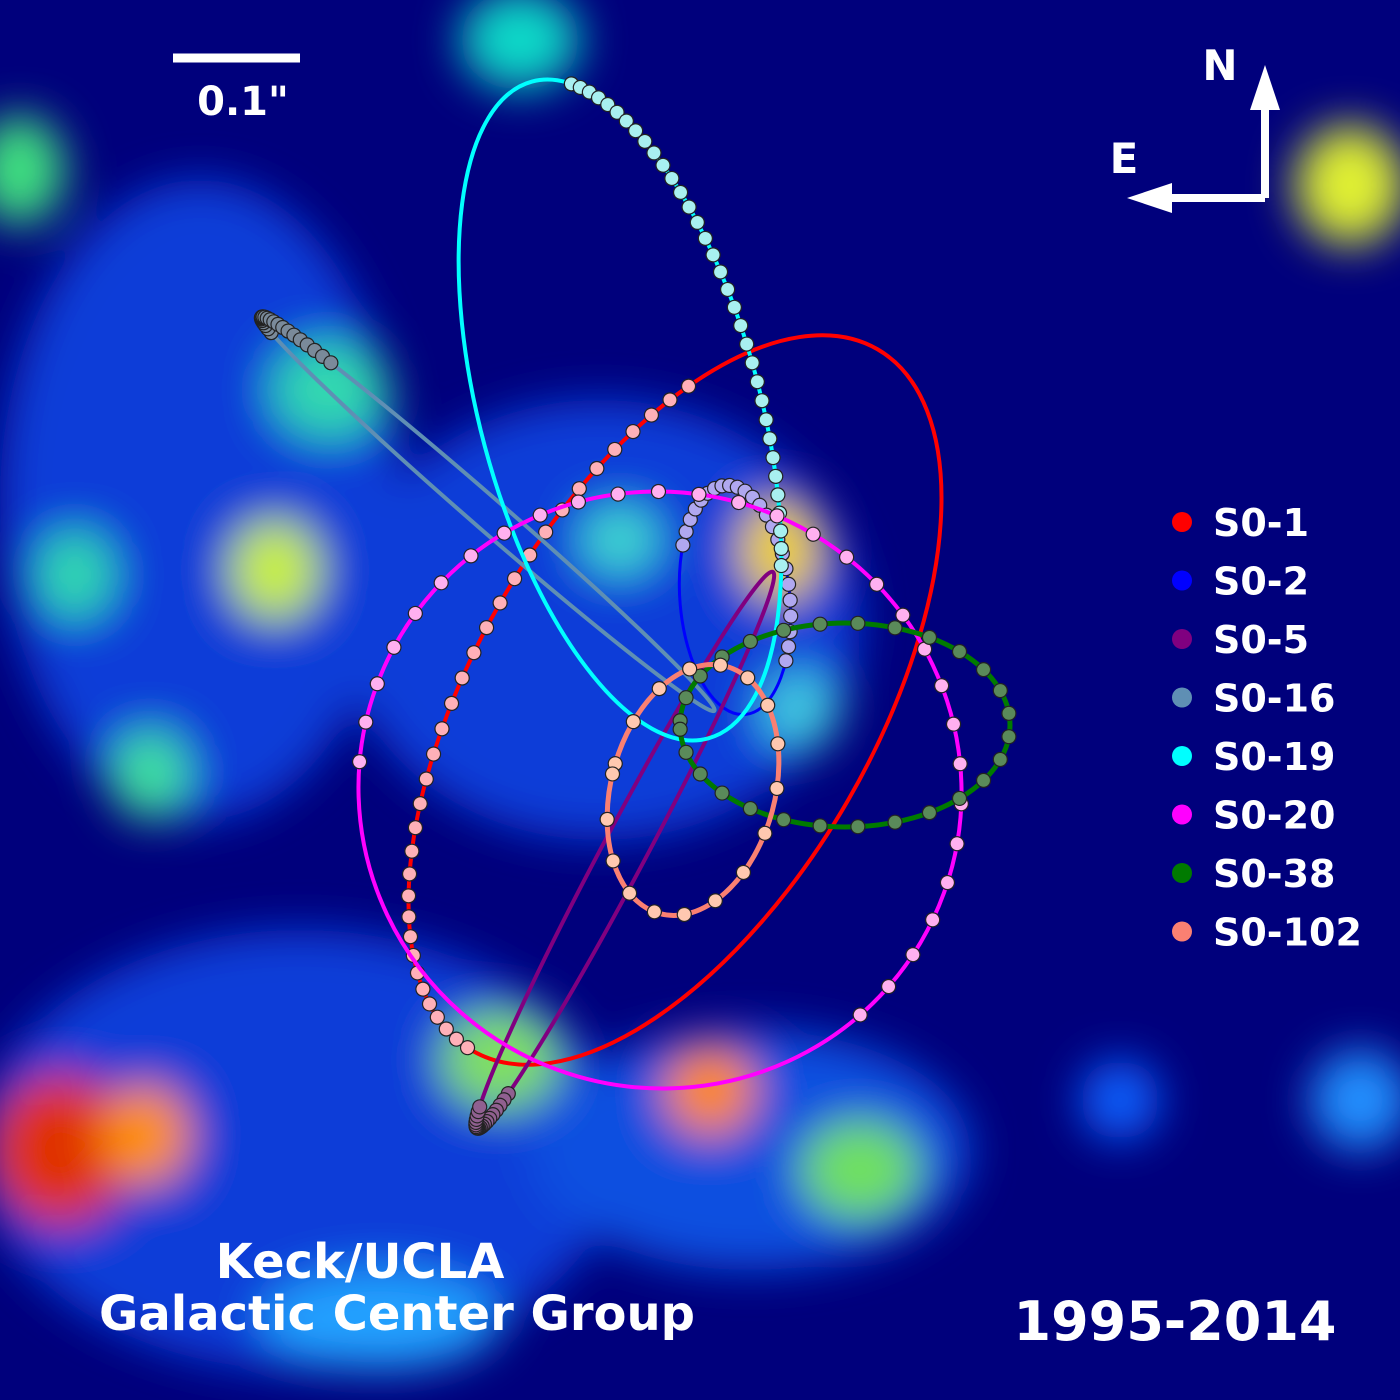  I want to click on legend-label: S0-20, so click(1274, 816).